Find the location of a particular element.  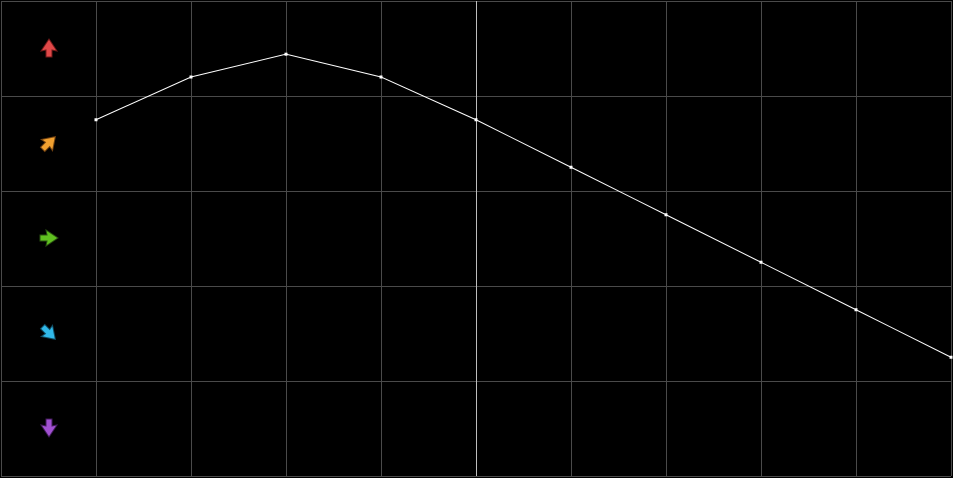

arrow-up is located at coordinates (49, 48).